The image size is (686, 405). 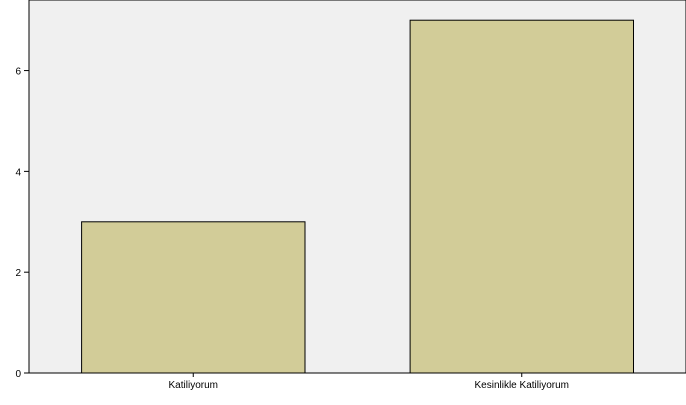 What do you see at coordinates (193, 385) in the screenshot?
I see `x-tick-label: Katiliyorum` at bounding box center [193, 385].